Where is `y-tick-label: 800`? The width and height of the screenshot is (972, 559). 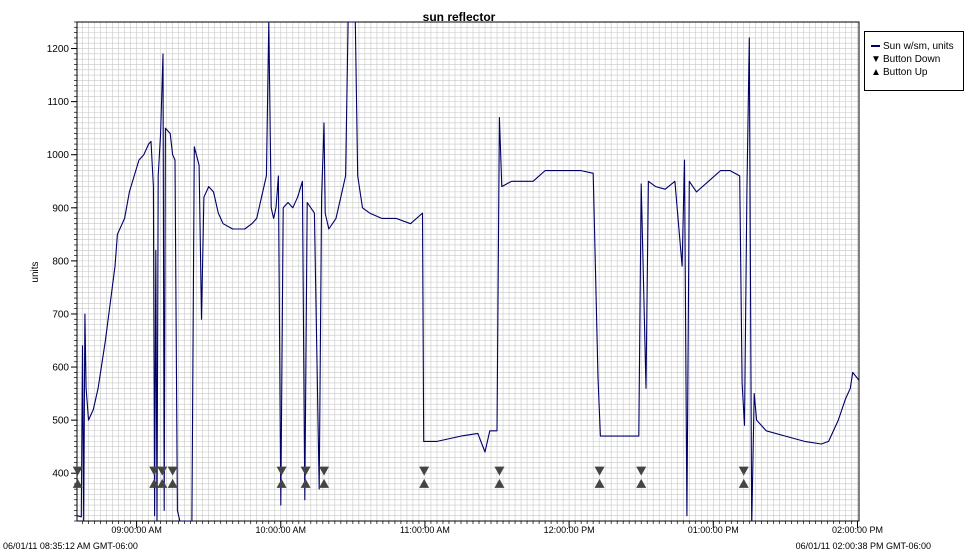 y-tick-label: 800 is located at coordinates (60, 261).